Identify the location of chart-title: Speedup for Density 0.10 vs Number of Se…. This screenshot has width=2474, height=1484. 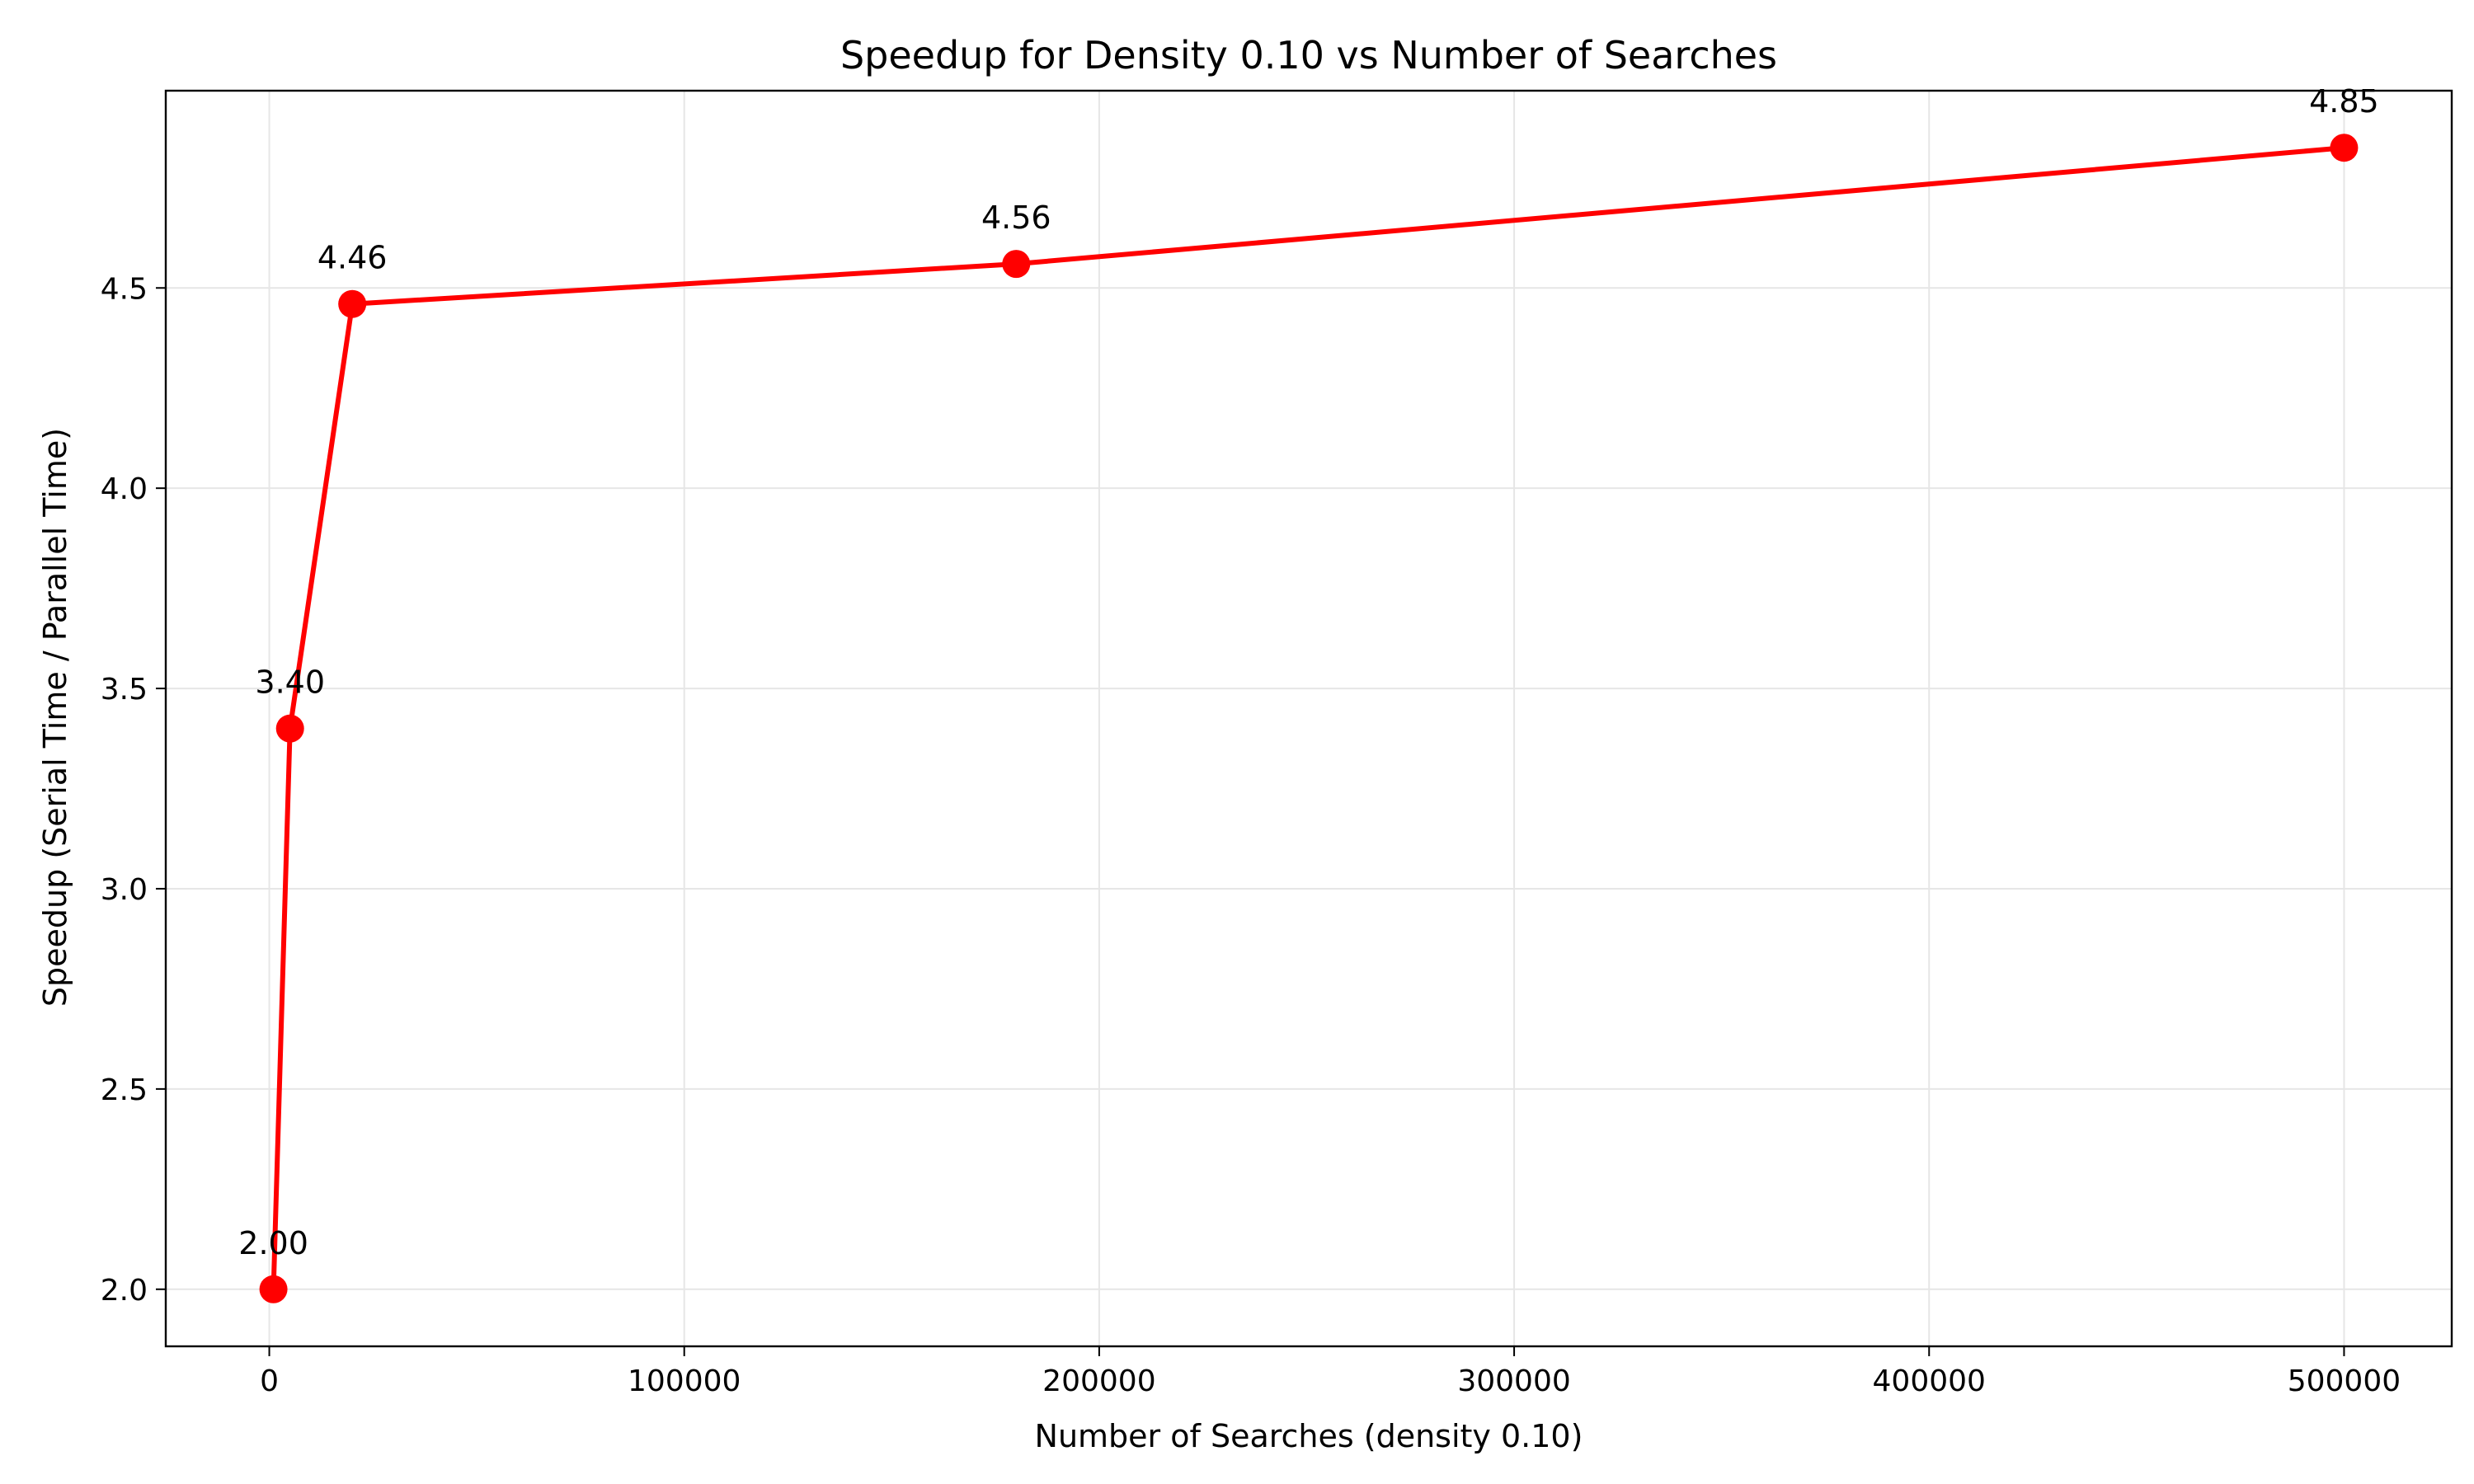
(1308, 55).